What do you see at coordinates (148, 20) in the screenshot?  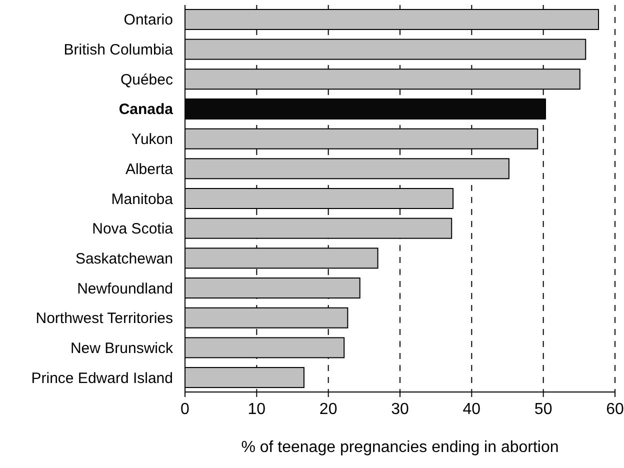 I see `y-tick-label: Ontario` at bounding box center [148, 20].